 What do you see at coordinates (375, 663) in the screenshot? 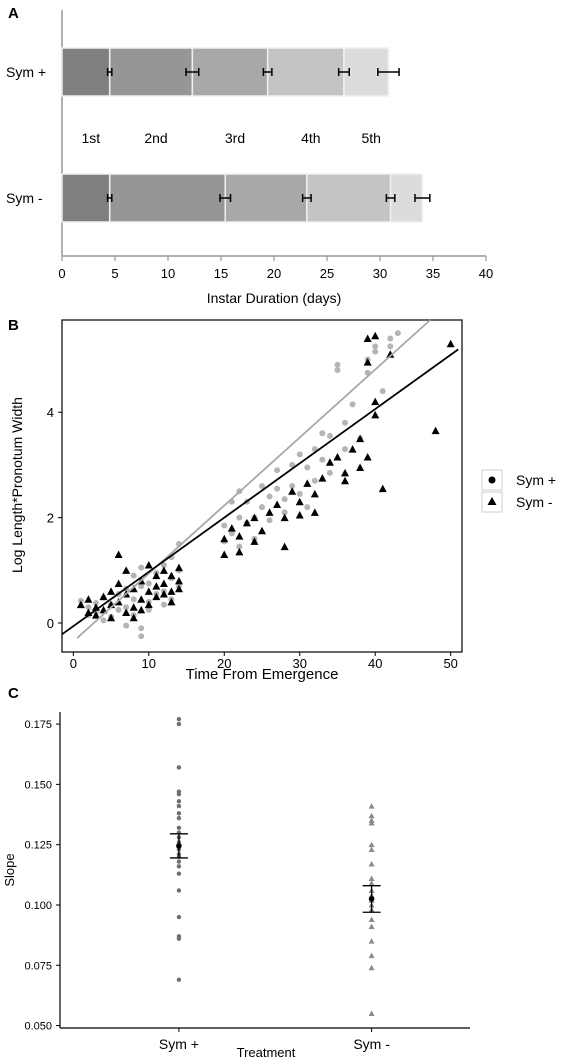
I see `panel-b-x-tick-label: 40` at bounding box center [375, 663].